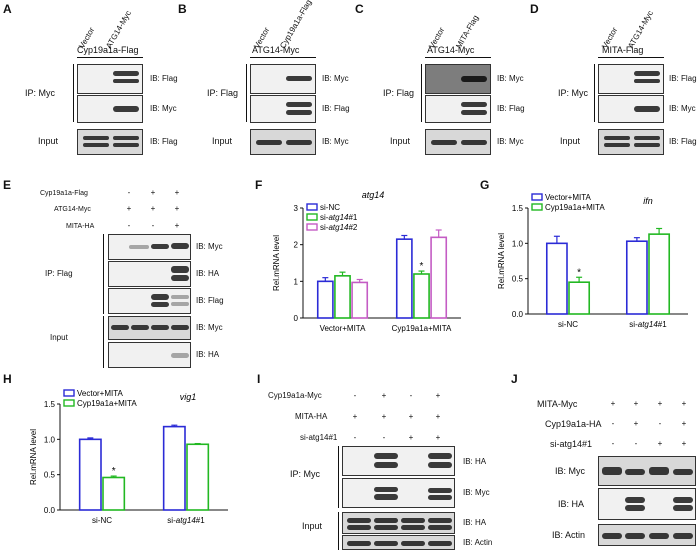 This screenshot has width=700, height=551. What do you see at coordinates (182, 9) in the screenshot?
I see `panel-letter: B` at bounding box center [182, 9].